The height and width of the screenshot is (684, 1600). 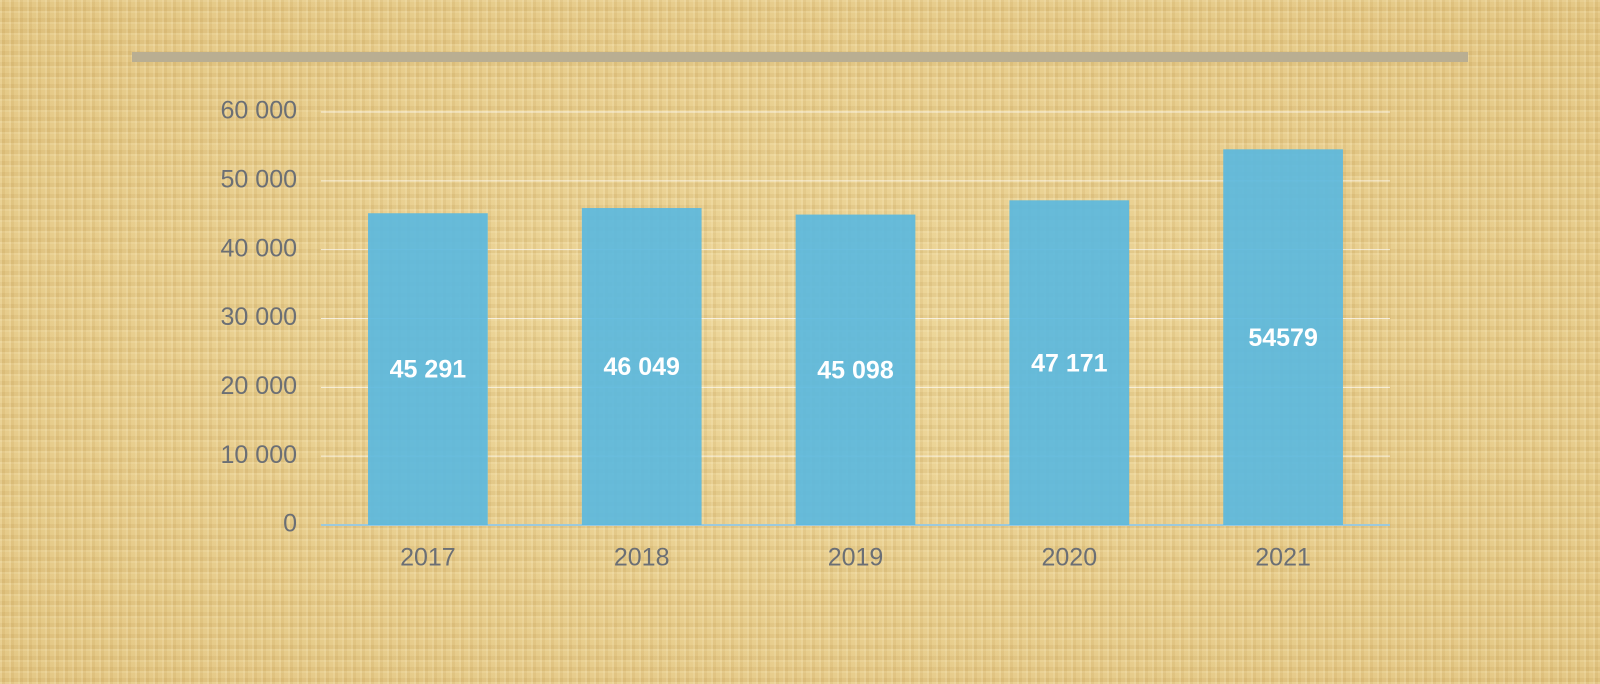 I want to click on y-tick-label: 20 000, so click(x=259, y=386).